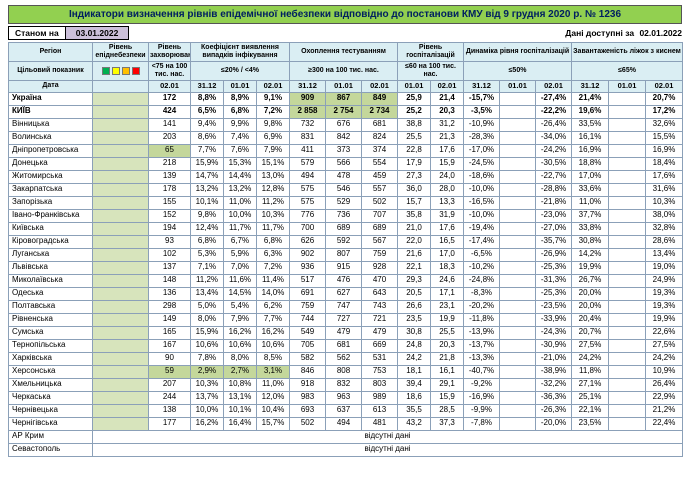  I want to click on value-cell: 727, so click(343, 319).